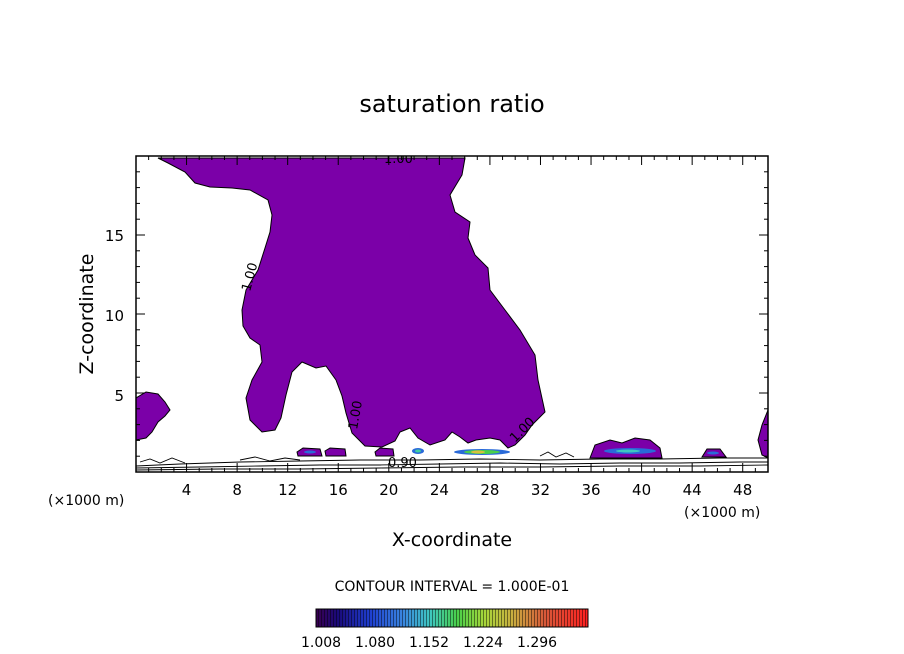 The height and width of the screenshot is (654, 904). I want to click on x-unit-left: (×1000 m), so click(86, 501).